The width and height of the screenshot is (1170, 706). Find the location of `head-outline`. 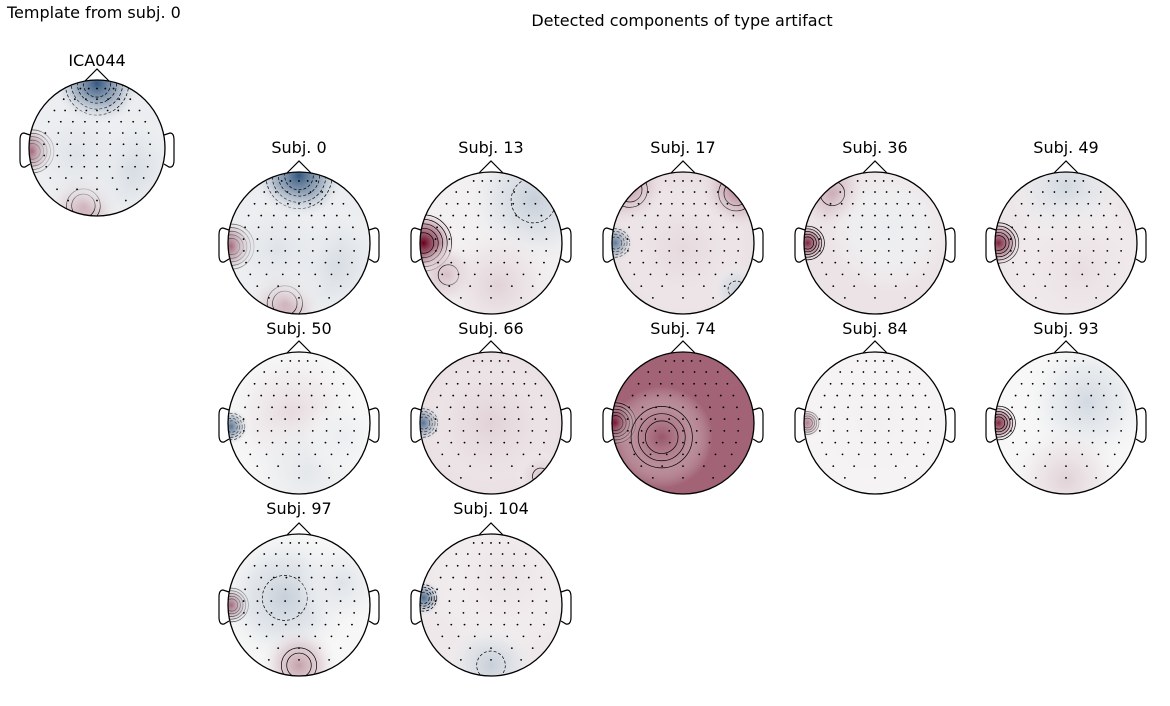

head-outline is located at coordinates (299, 423).